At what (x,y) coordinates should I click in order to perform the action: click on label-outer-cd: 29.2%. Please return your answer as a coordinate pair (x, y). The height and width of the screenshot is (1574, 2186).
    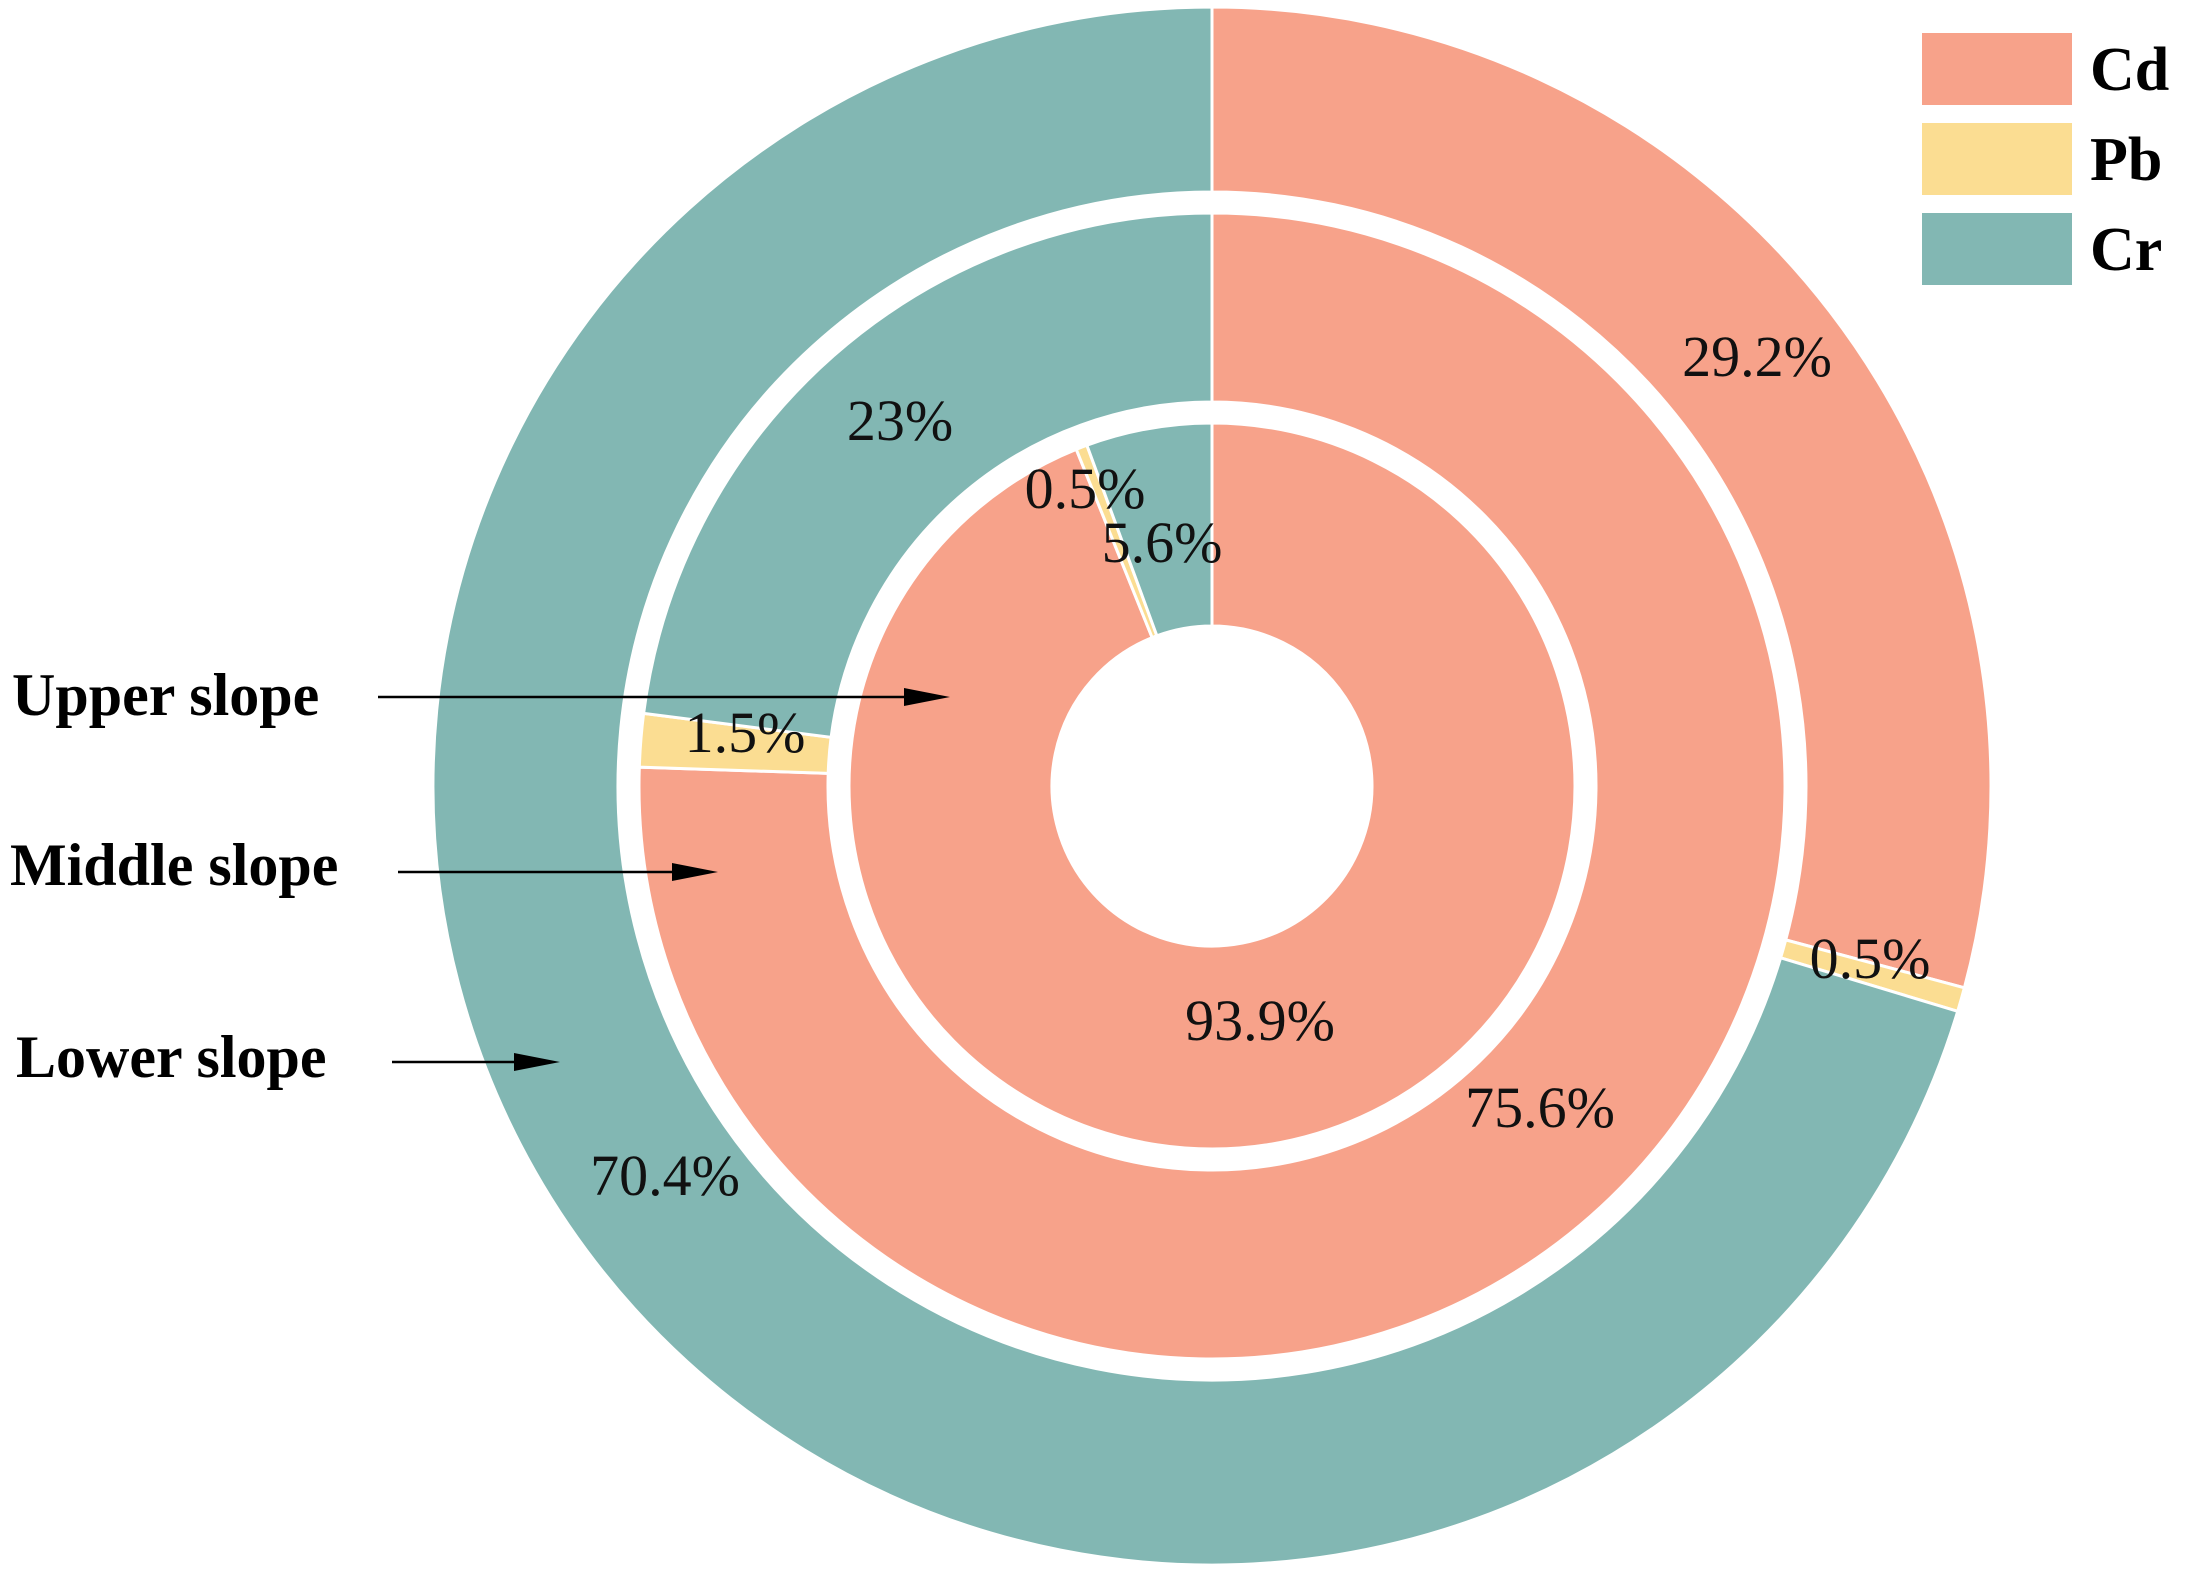
    Looking at the image, I should click on (1757, 356).